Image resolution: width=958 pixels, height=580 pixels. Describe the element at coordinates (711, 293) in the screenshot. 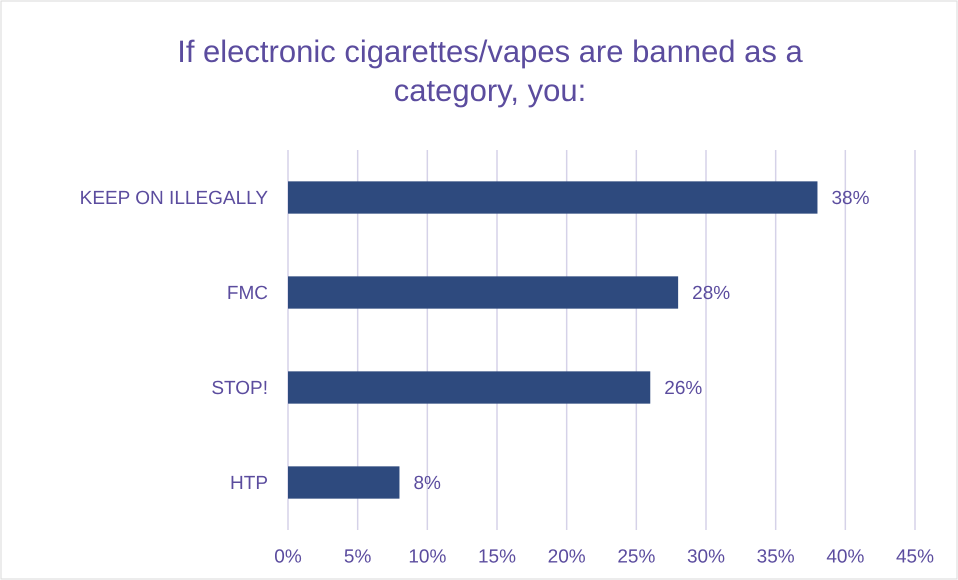

I see `data-label: 28%` at that location.